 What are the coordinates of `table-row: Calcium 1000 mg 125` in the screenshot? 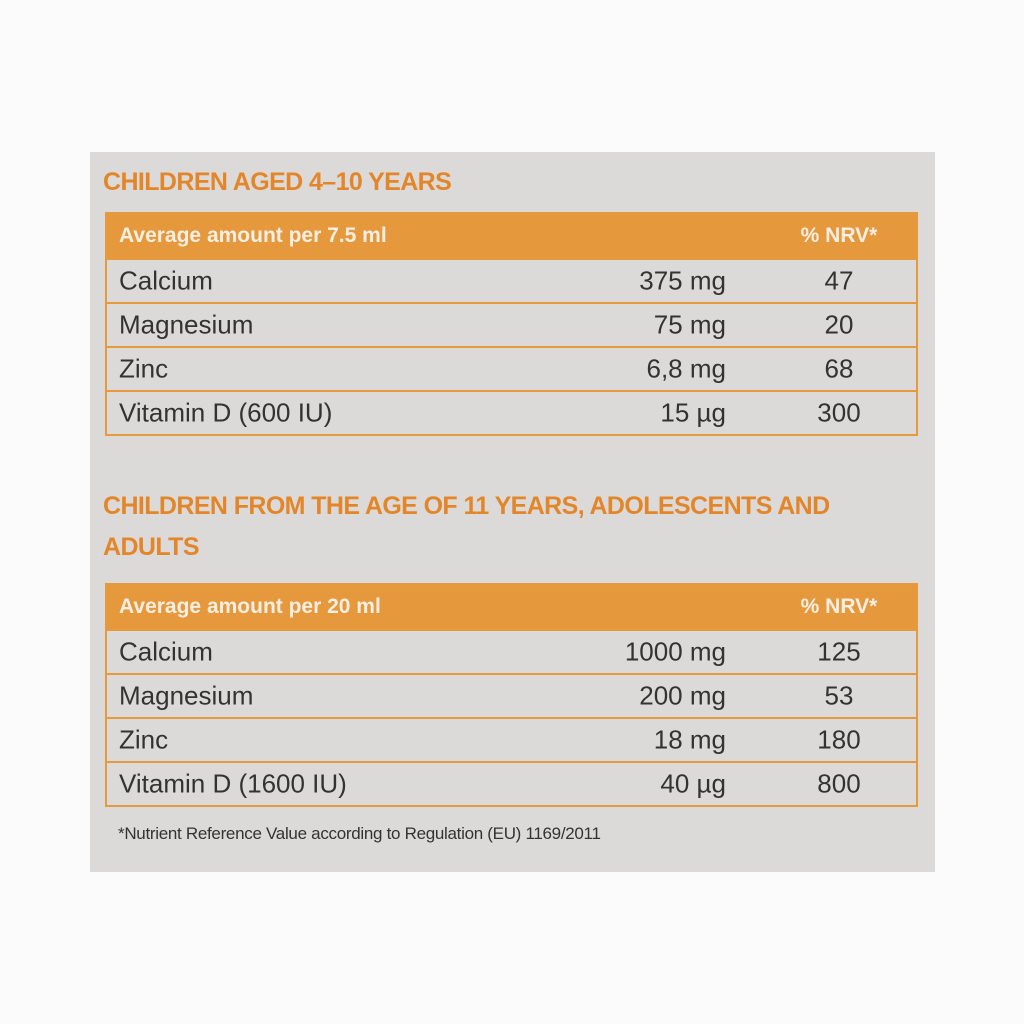 It's located at (511, 651).